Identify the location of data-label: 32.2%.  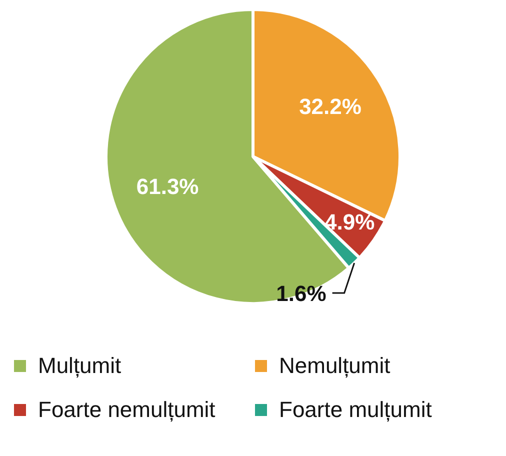
(330, 107).